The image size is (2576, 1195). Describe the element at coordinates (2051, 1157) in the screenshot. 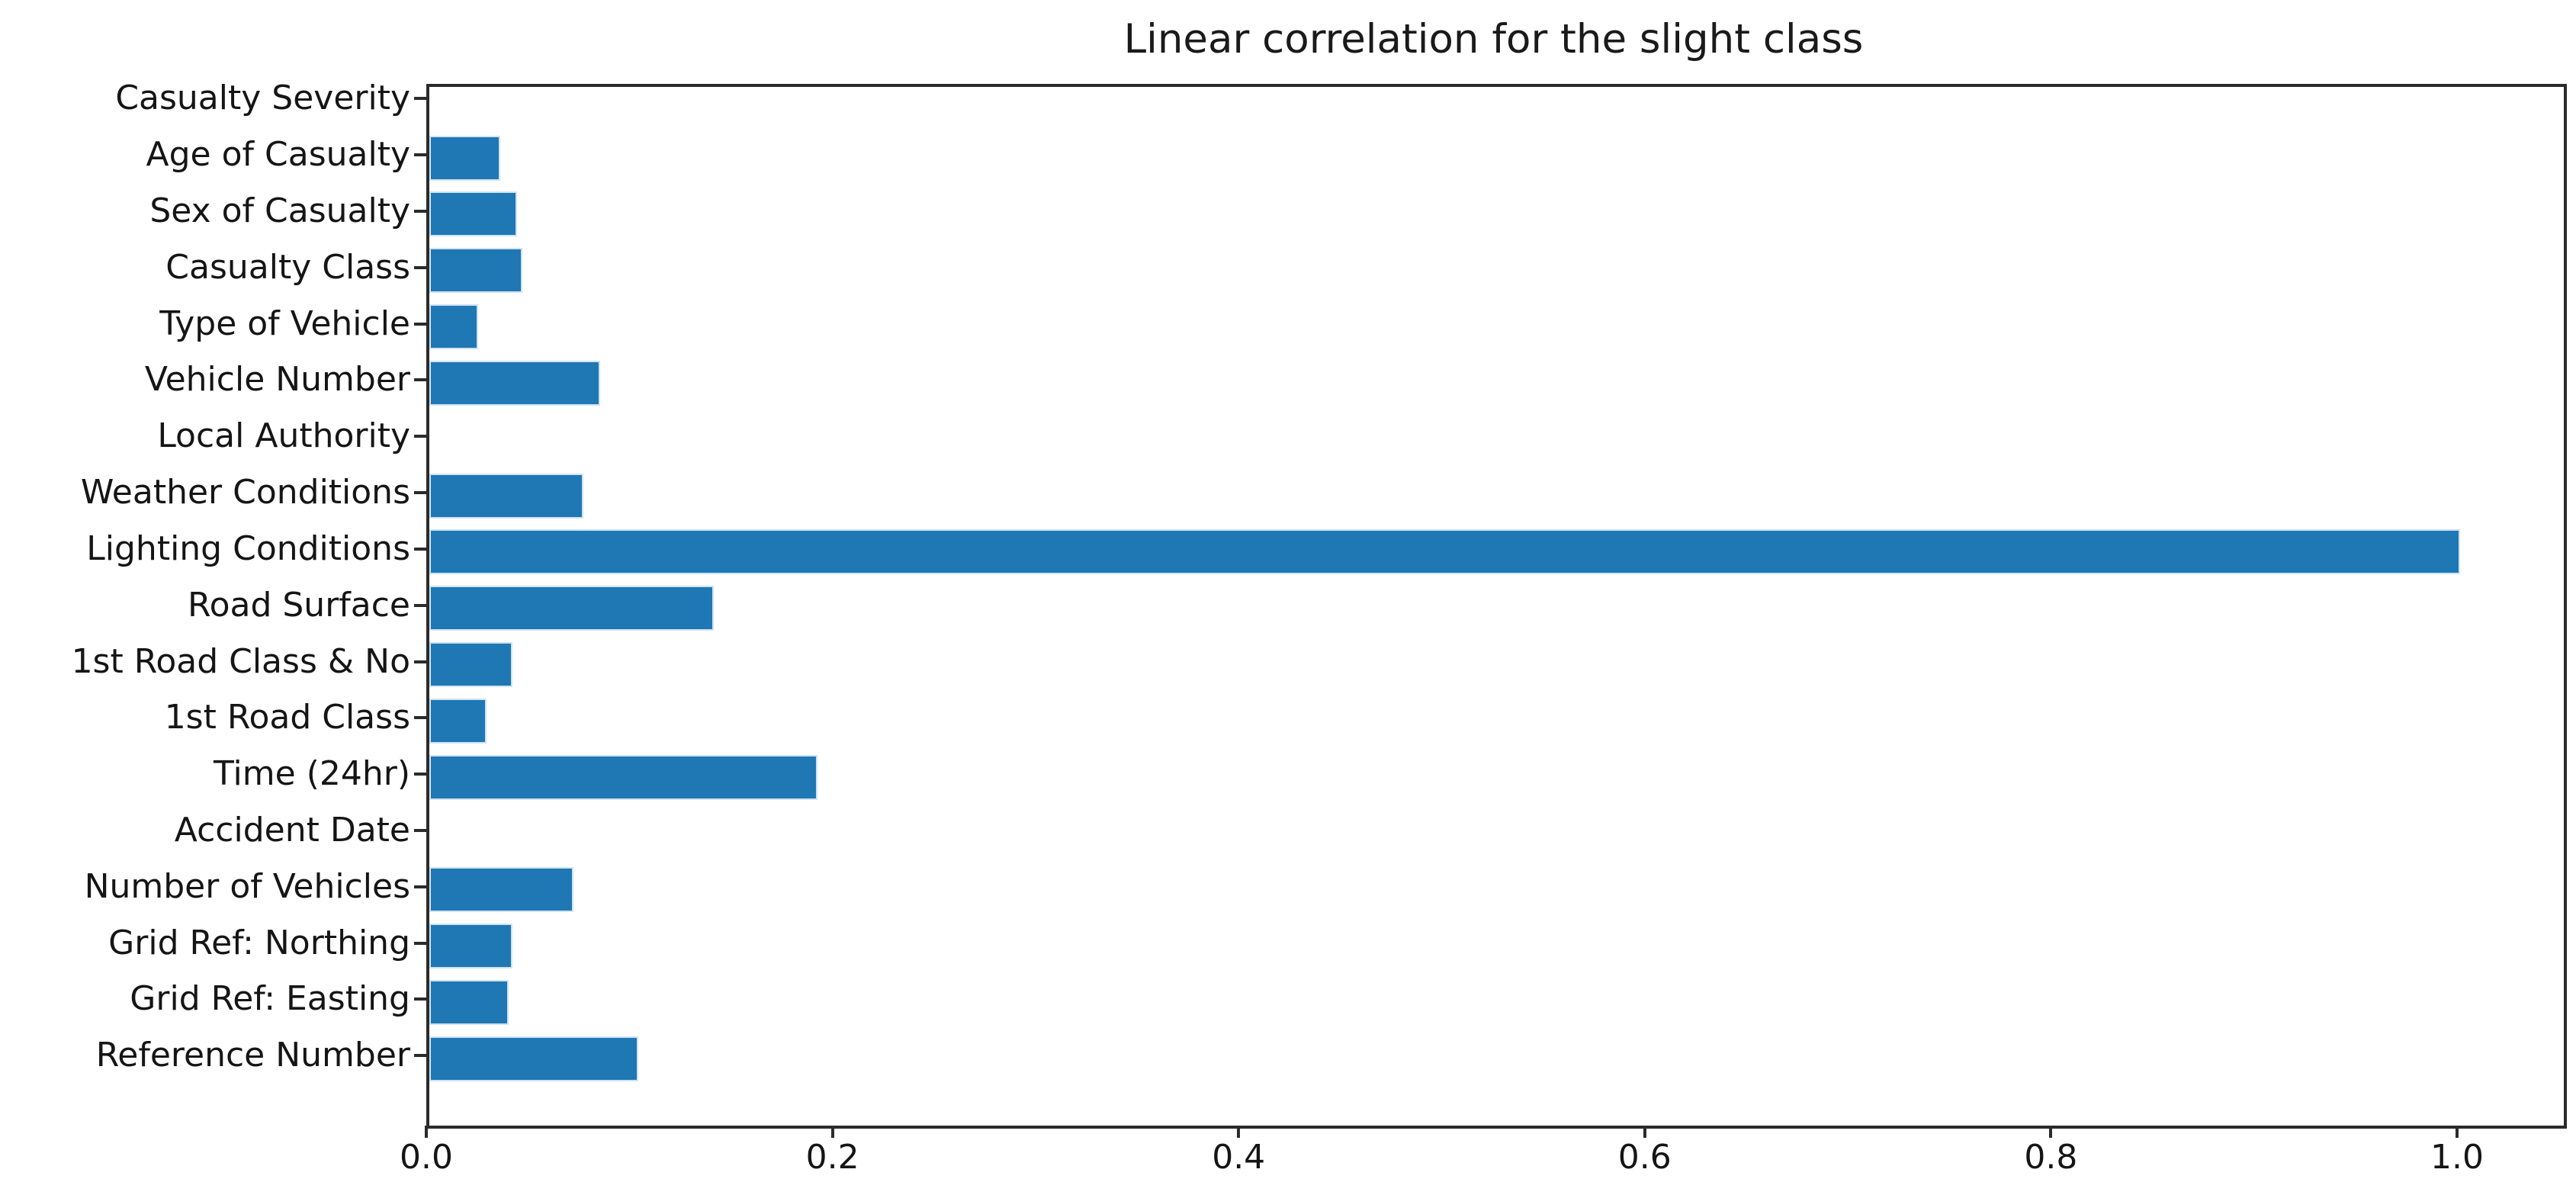

I see `x-tick-label: 0.8` at that location.